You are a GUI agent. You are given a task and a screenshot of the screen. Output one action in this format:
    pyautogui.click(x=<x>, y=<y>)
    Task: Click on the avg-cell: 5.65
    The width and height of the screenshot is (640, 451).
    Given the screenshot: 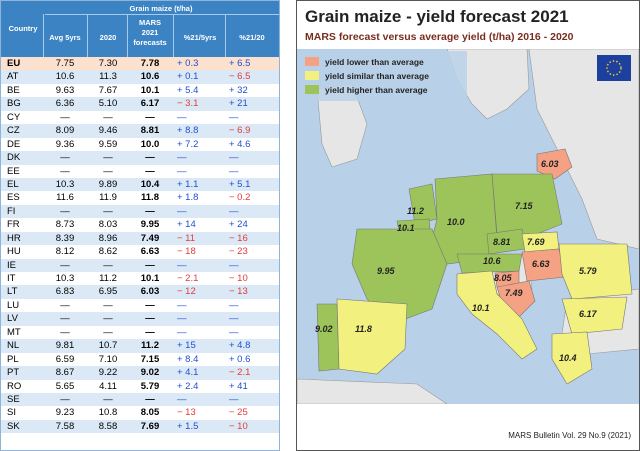 What is the action you would take?
    pyautogui.click(x=65, y=386)
    